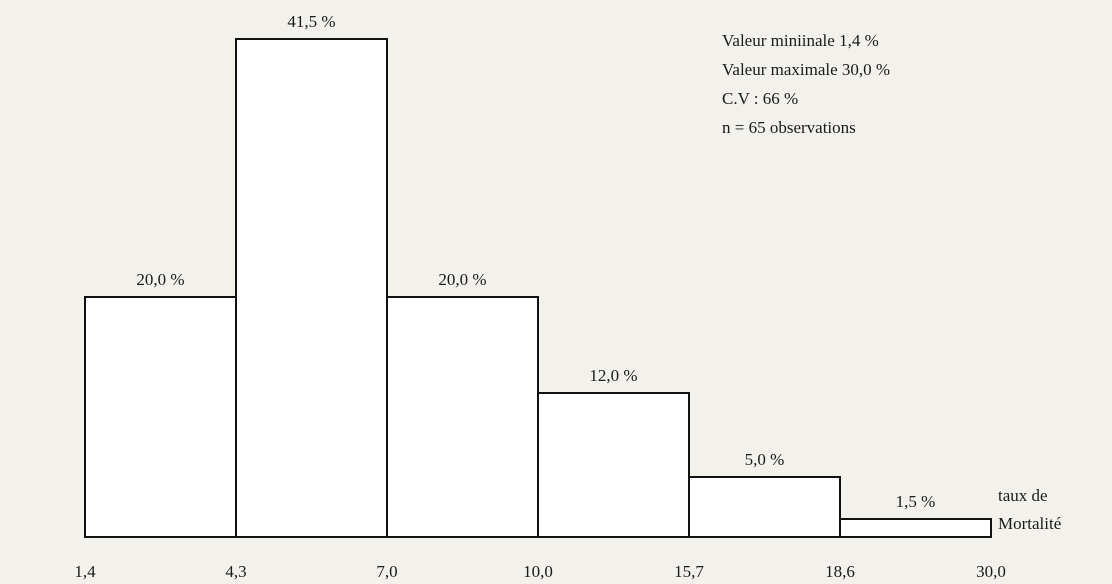 Image resolution: width=1112 pixels, height=584 pixels. Describe the element at coordinates (613, 375) in the screenshot. I see `value-label: 12,0 %` at that location.